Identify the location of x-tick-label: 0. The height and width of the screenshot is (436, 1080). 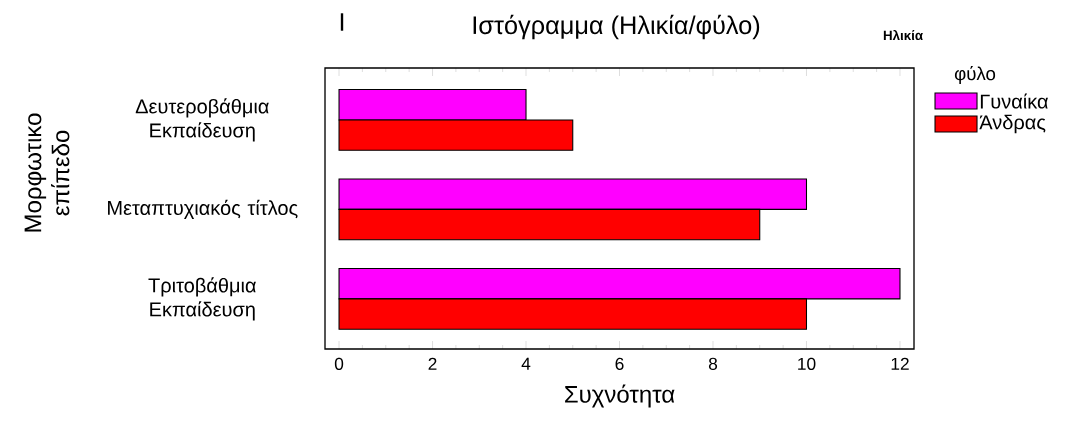
(339, 363).